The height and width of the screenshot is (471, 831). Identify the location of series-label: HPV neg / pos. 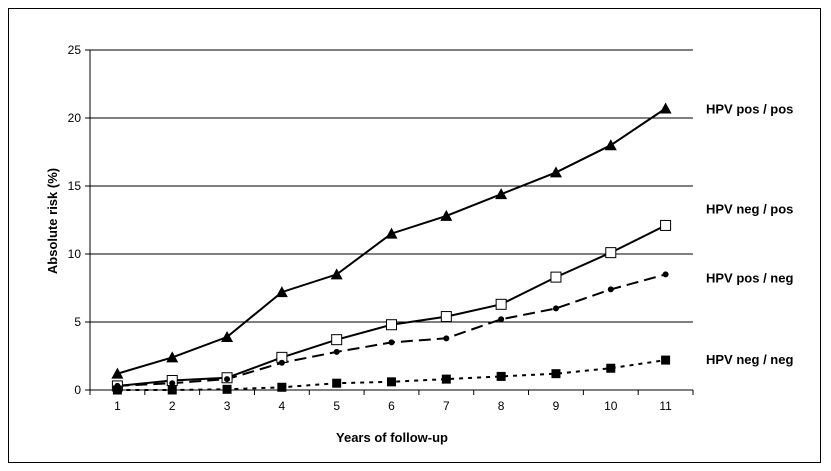
(749, 208).